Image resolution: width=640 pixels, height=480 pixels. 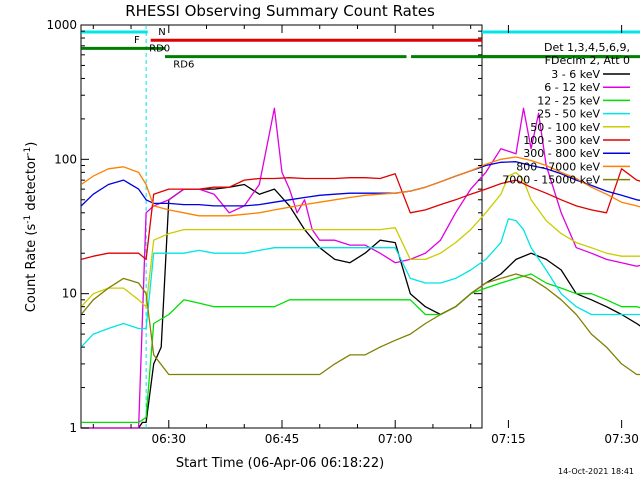 What do you see at coordinates (282, 439) in the screenshot?
I see `x-tick-label-1: 06:45` at bounding box center [282, 439].